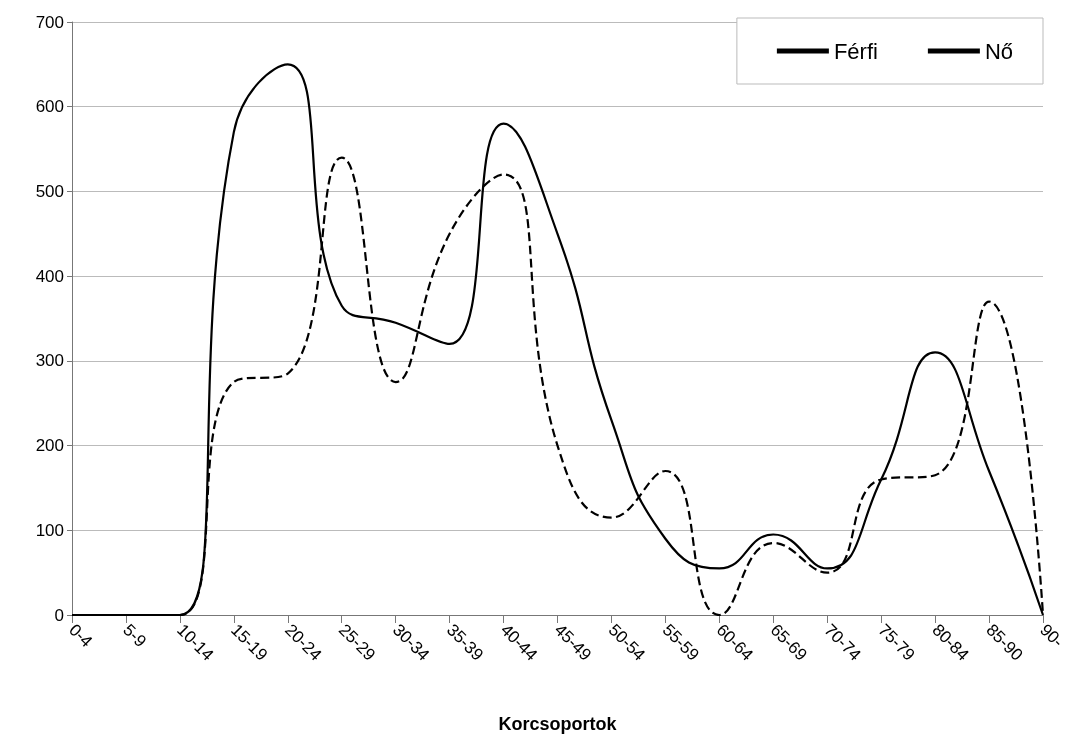 This screenshot has width=1083, height=742. I want to click on x-axis-title: Korcsoportok, so click(558, 724).